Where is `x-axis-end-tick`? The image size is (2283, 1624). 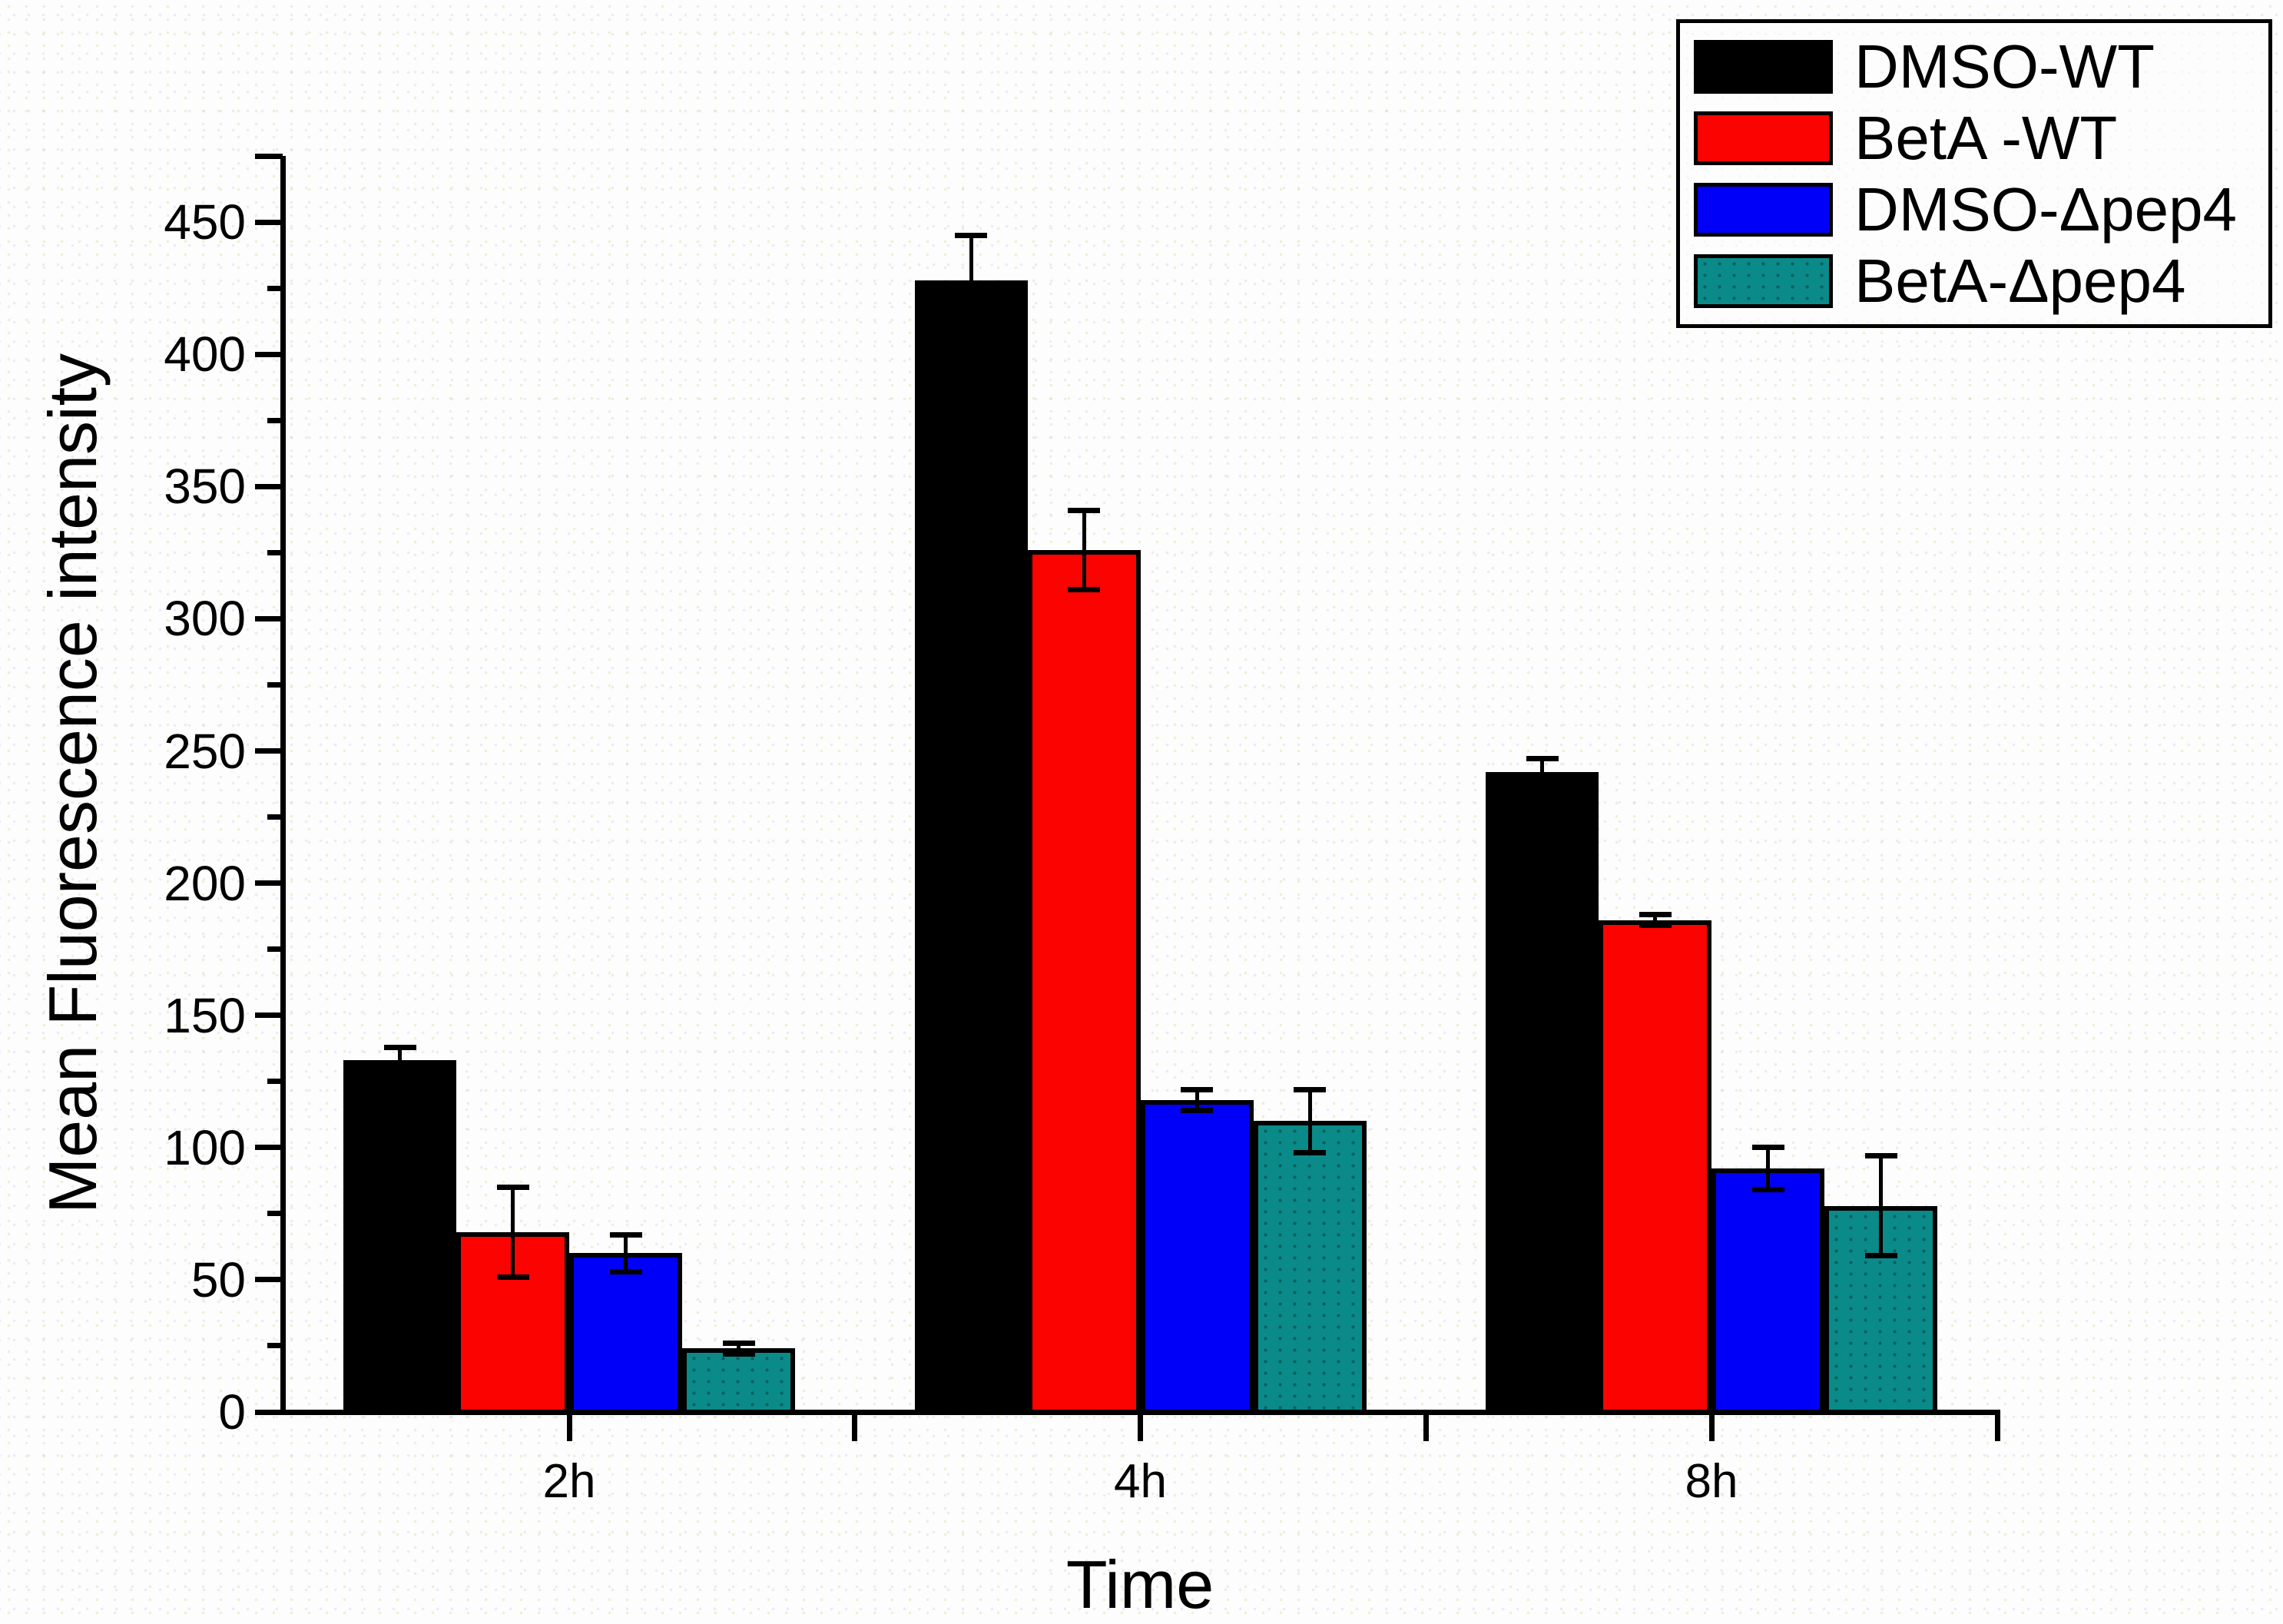 x-axis-end-tick is located at coordinates (1997, 1427).